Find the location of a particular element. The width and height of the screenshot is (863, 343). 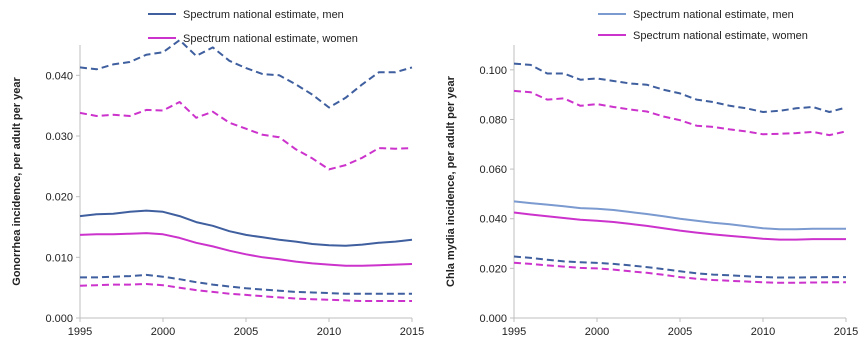

y-tick-label: 0.030 is located at coordinates (59, 137).